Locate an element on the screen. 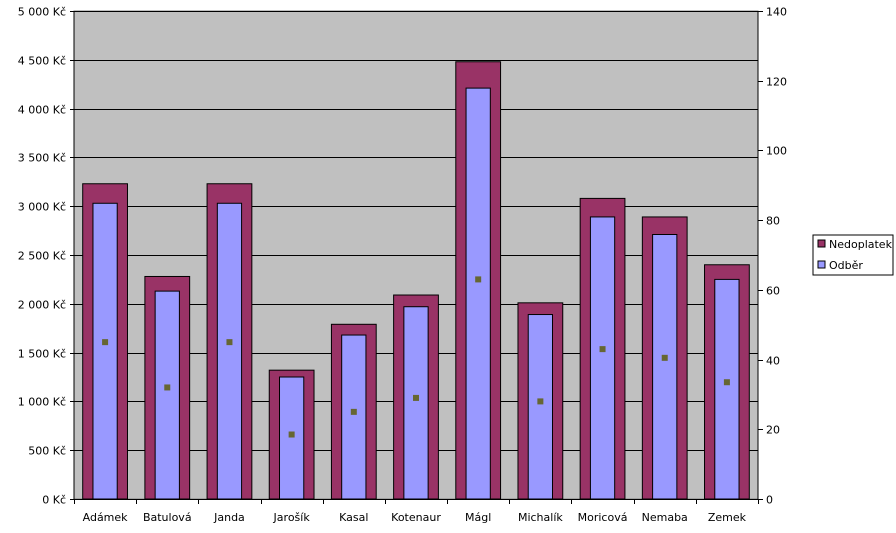  x-tick-label: Kasal is located at coordinates (353, 517).